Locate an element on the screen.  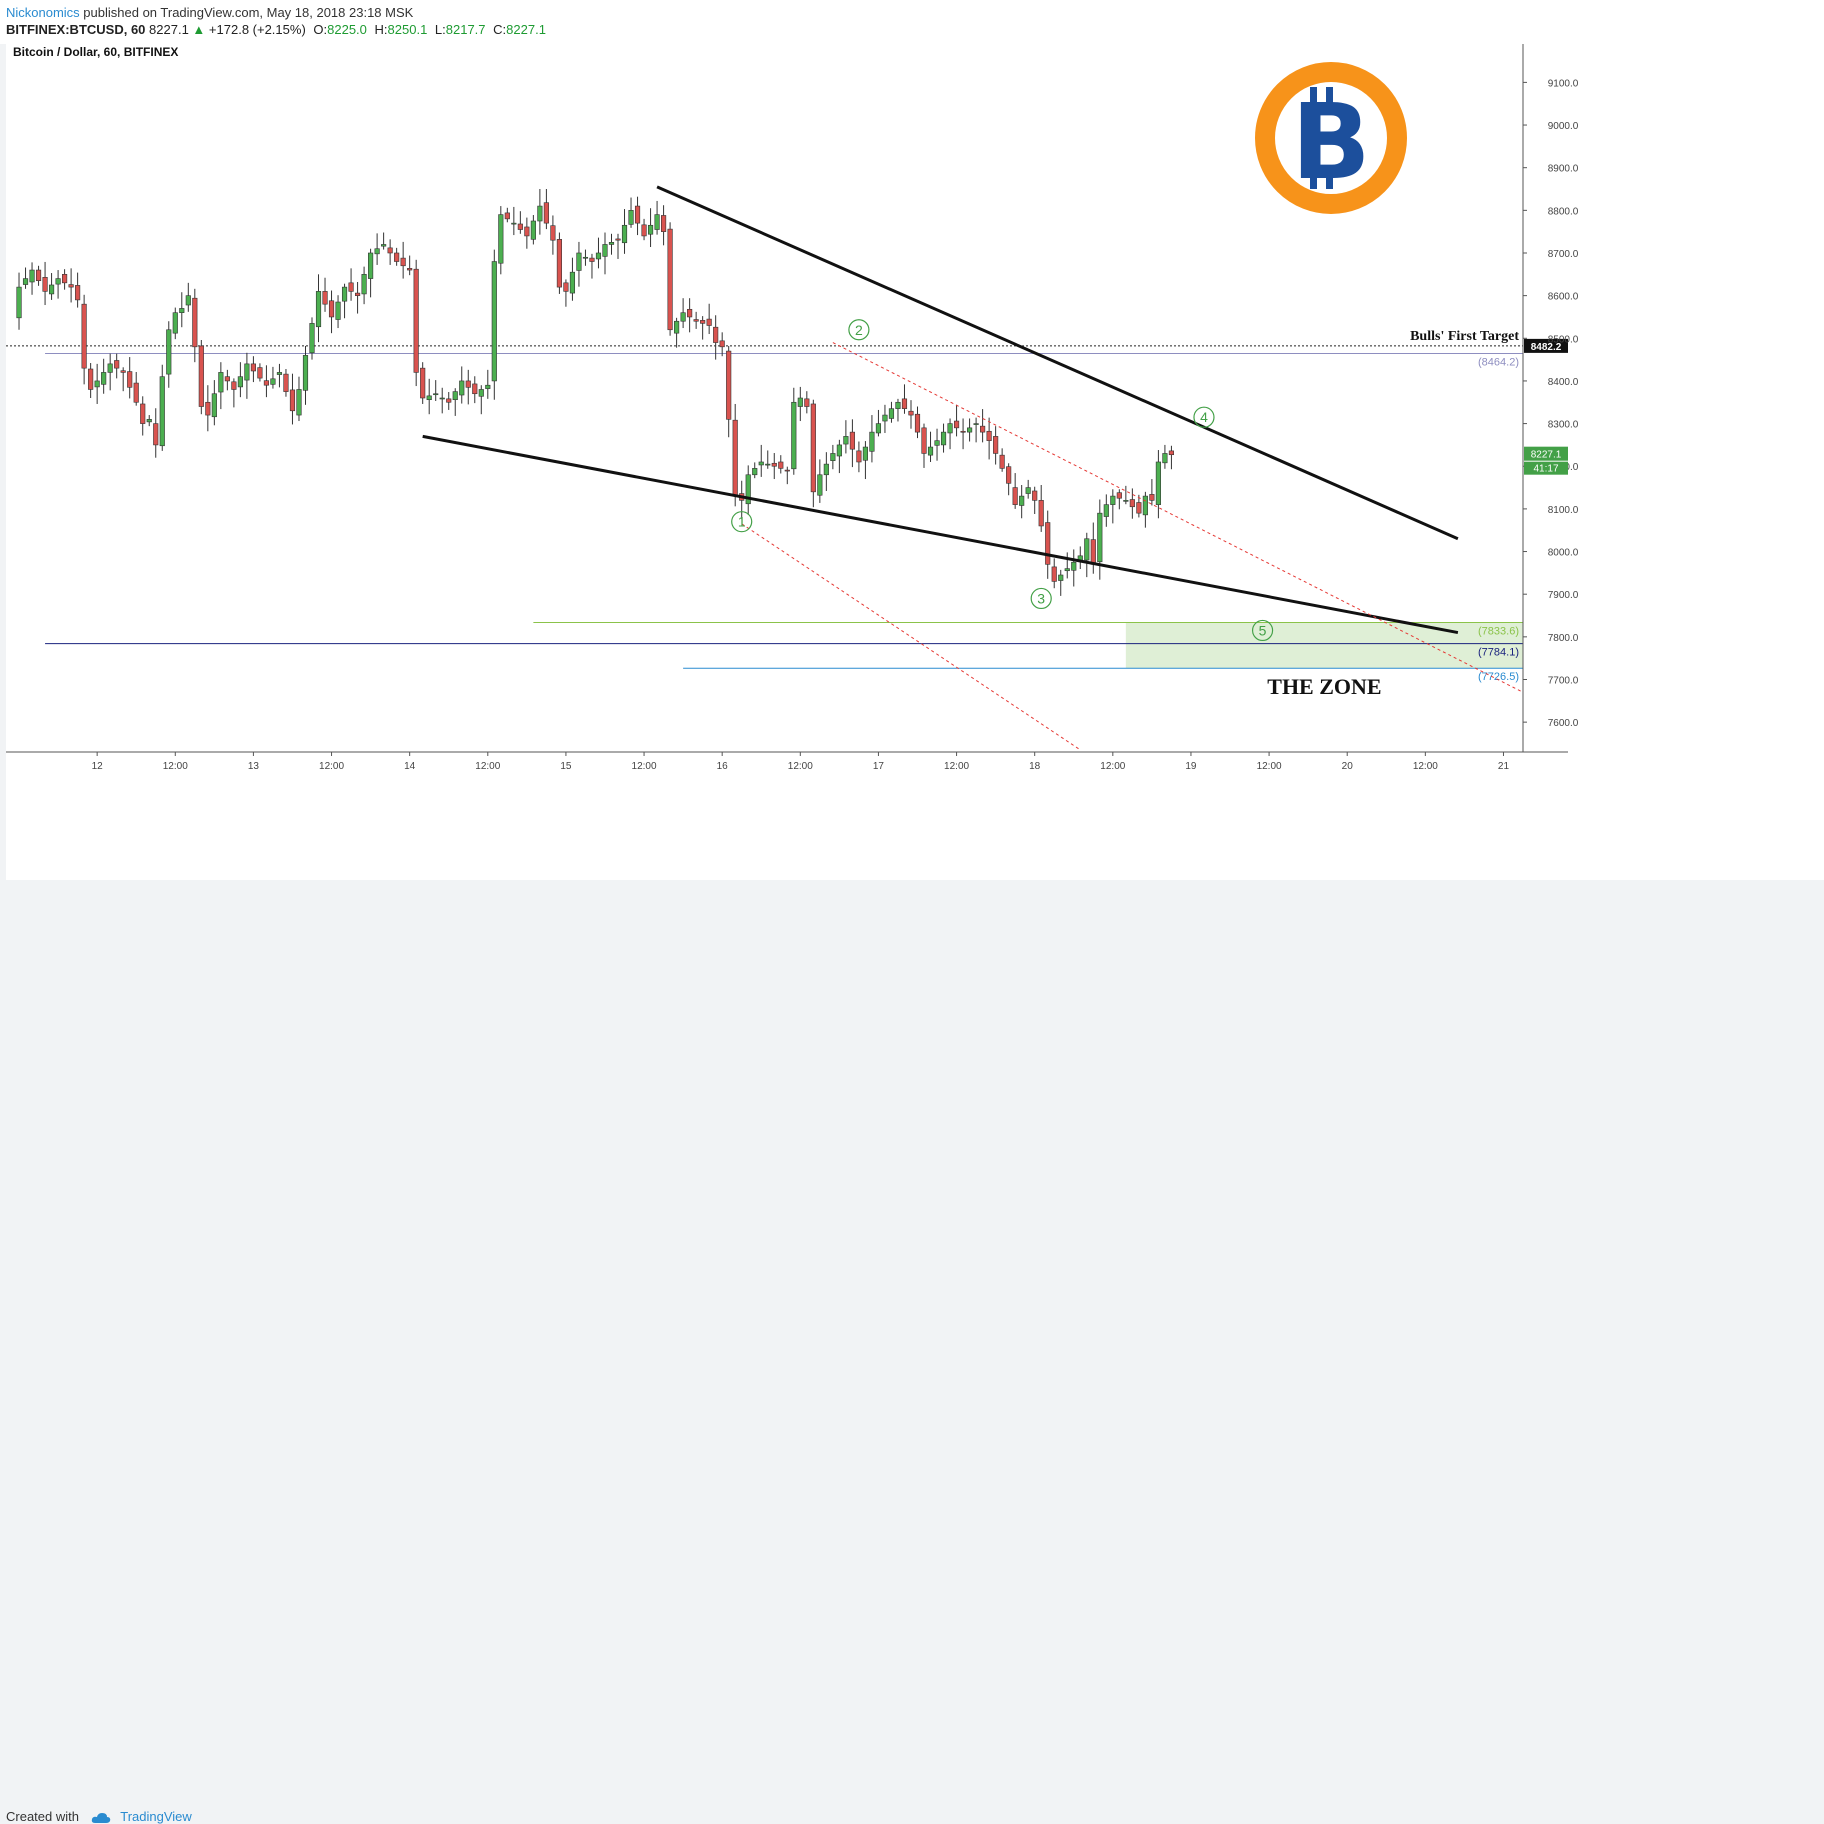
last-price-tag-text: 8227.1 is located at coordinates (1546, 455).